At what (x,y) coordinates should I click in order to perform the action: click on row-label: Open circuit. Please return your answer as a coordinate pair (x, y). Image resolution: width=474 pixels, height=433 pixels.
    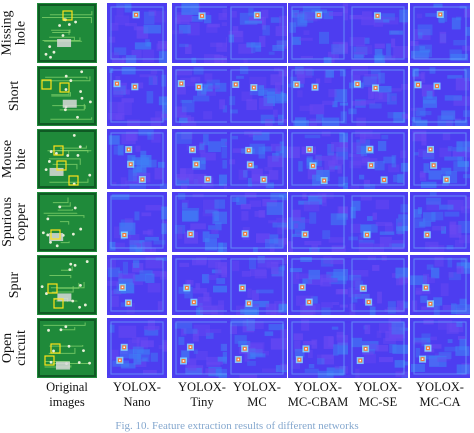
    Looking at the image, I should click on (15, 348).